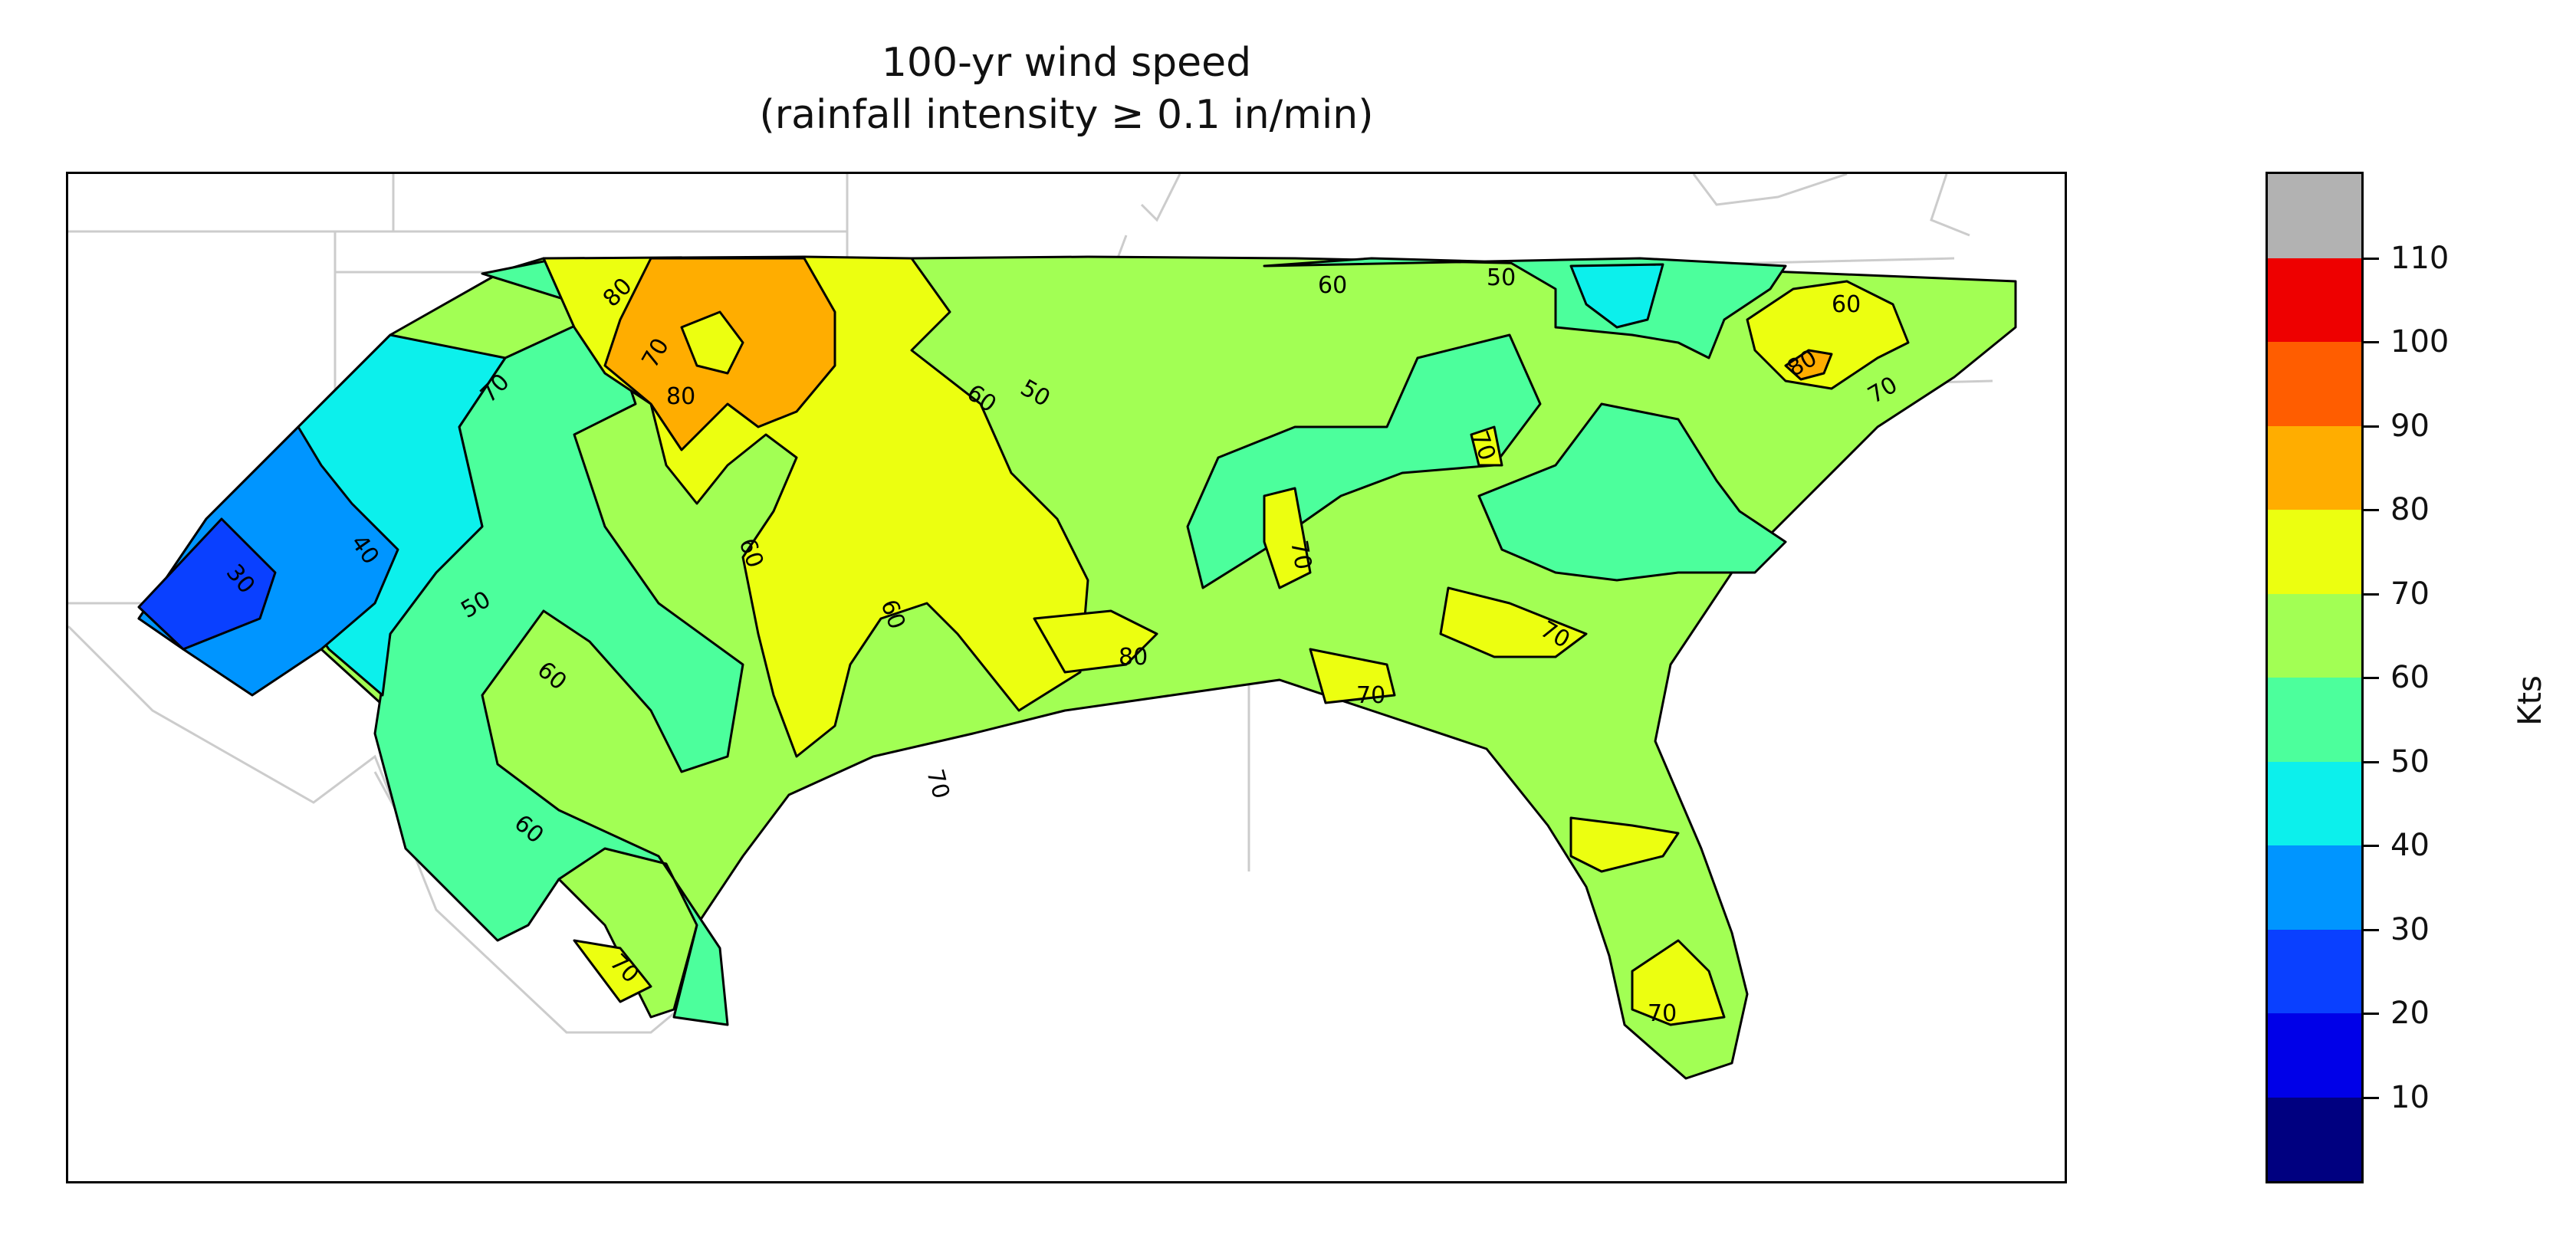 Image resolution: width=2576 pixels, height=1244 pixels. I want to click on contour-band-70-80-al, so click(1353, 676).